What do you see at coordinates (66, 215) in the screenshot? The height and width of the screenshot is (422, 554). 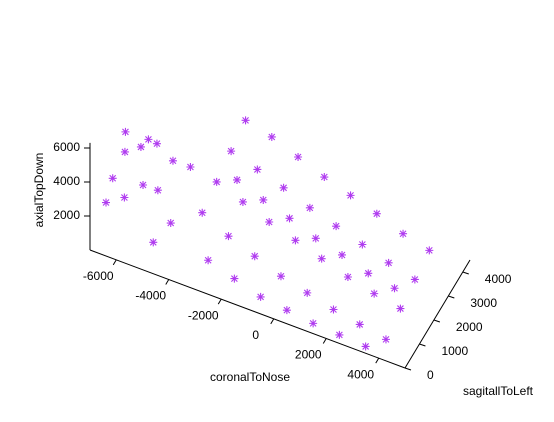 I see `z-tick-label: 2000` at bounding box center [66, 215].